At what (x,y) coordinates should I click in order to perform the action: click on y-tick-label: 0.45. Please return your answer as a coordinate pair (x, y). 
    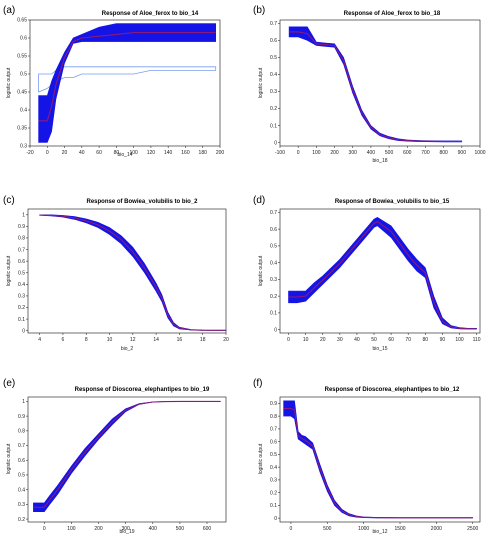
    Looking at the image, I should click on (22, 93).